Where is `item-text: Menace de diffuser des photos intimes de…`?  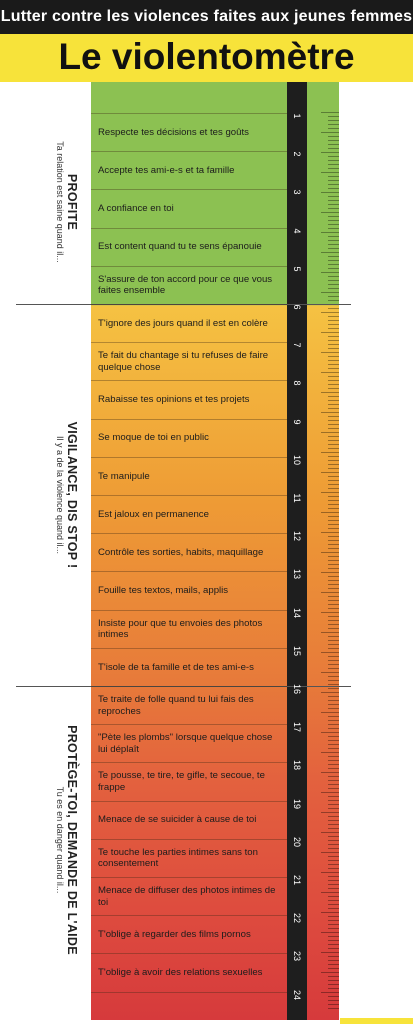 item-text: Menace de diffuser des photos intimes de… is located at coordinates (187, 896).